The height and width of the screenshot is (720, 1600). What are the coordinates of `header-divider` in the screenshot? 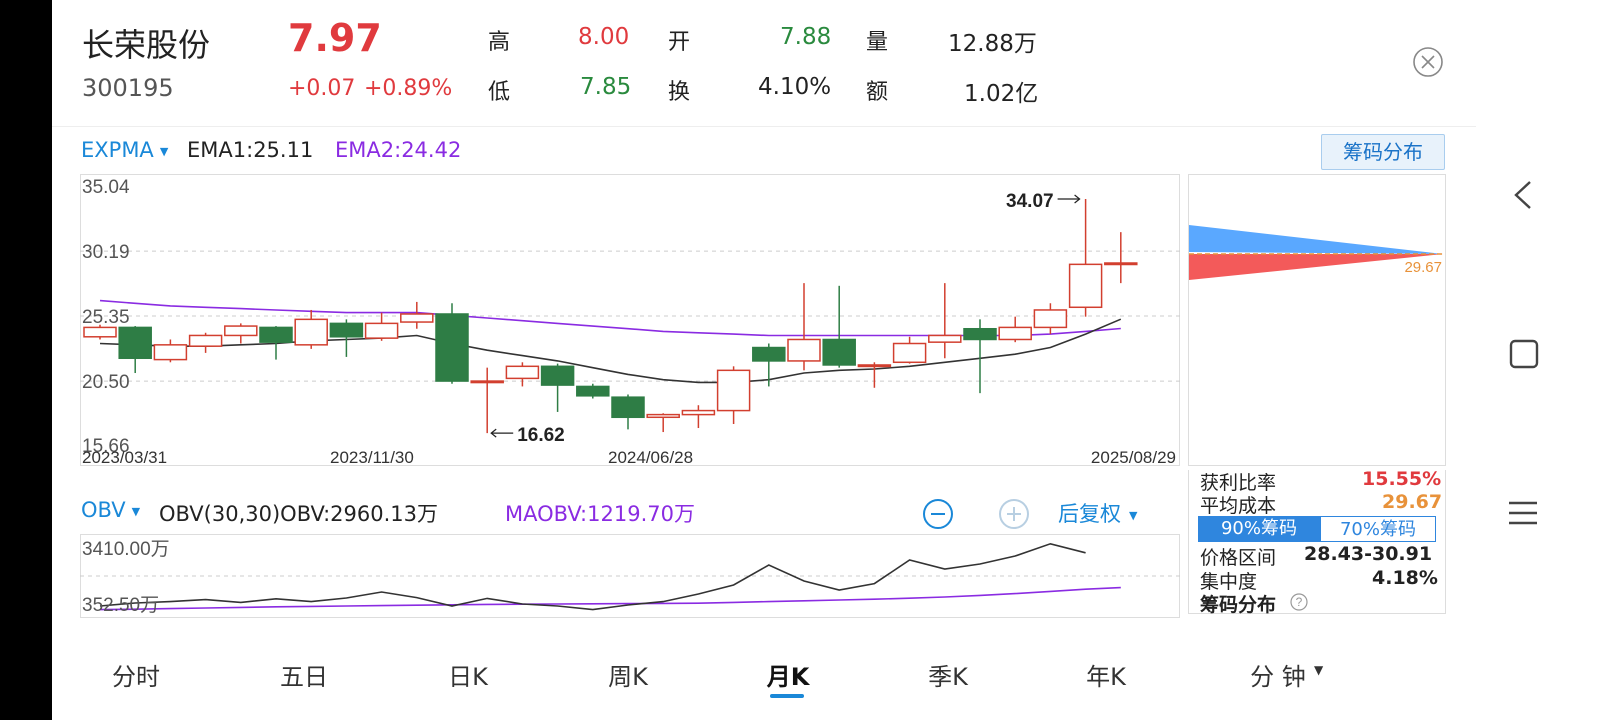 It's located at (764, 126).